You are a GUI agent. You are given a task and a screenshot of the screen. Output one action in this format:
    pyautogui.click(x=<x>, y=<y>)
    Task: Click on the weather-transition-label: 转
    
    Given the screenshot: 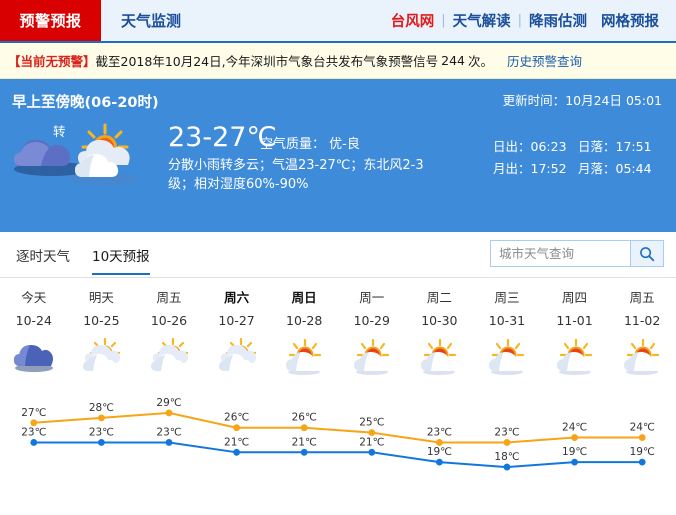 What is the action you would take?
    pyautogui.click(x=59, y=131)
    